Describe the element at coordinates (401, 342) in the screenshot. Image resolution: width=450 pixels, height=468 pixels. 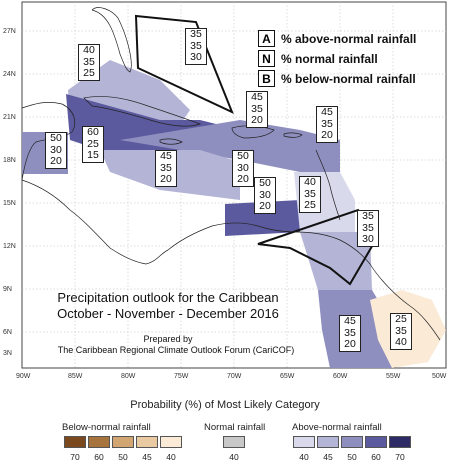
I see `prob-below: 40` at that location.